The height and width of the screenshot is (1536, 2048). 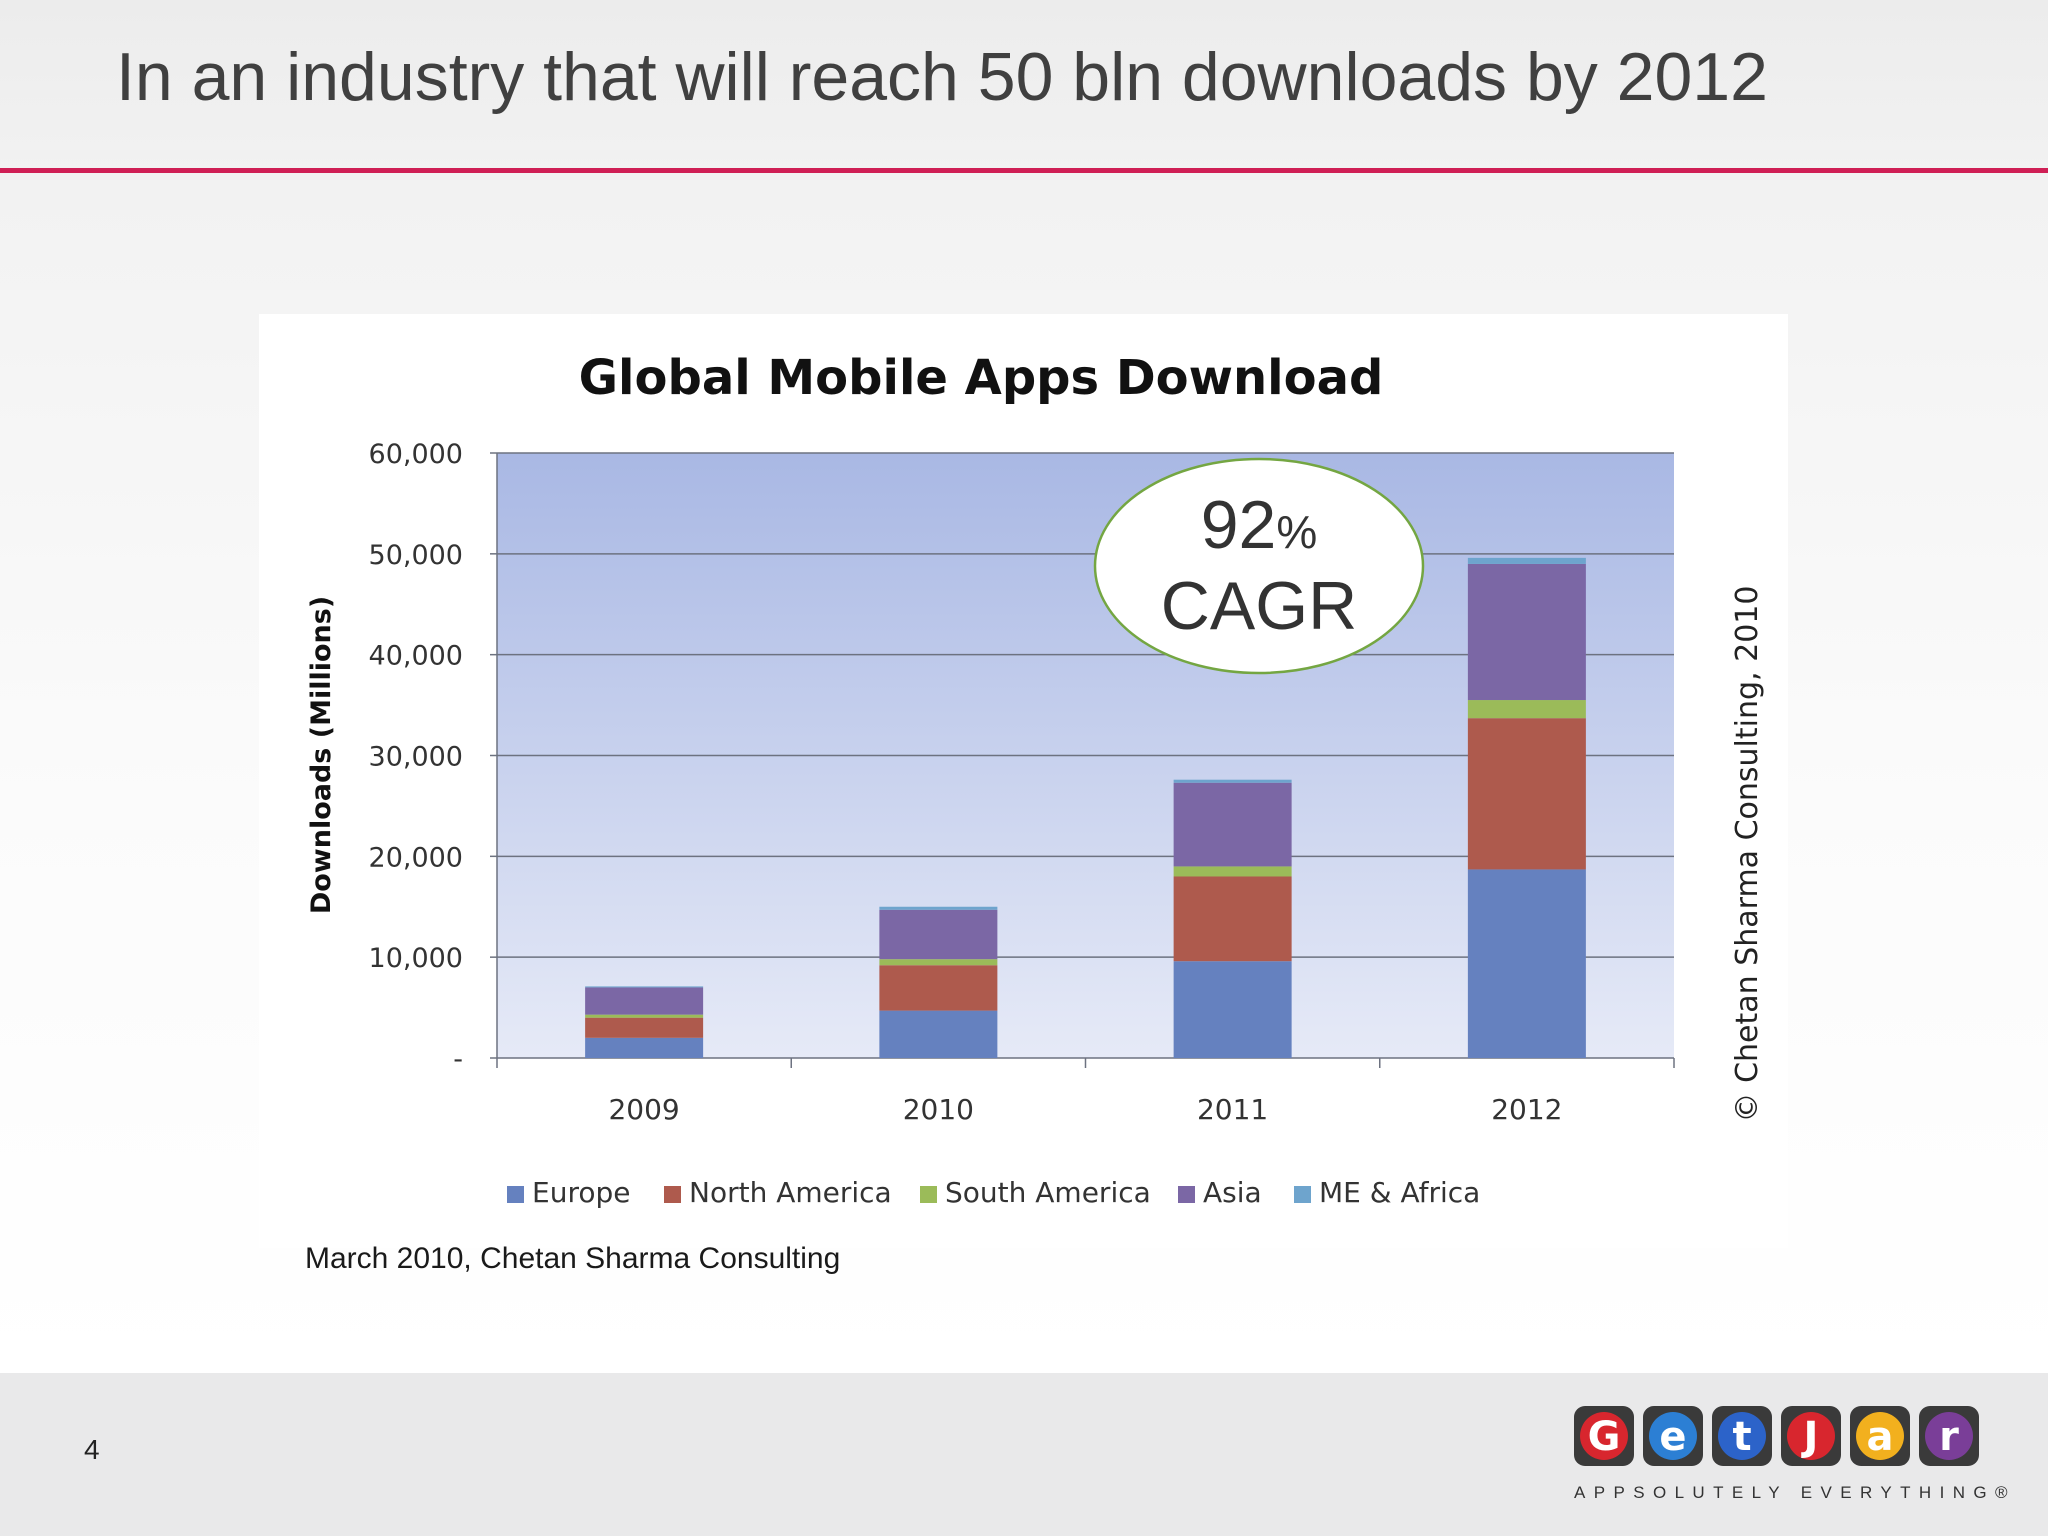 I want to click on slide-footer, so click(x=1024, y=1454).